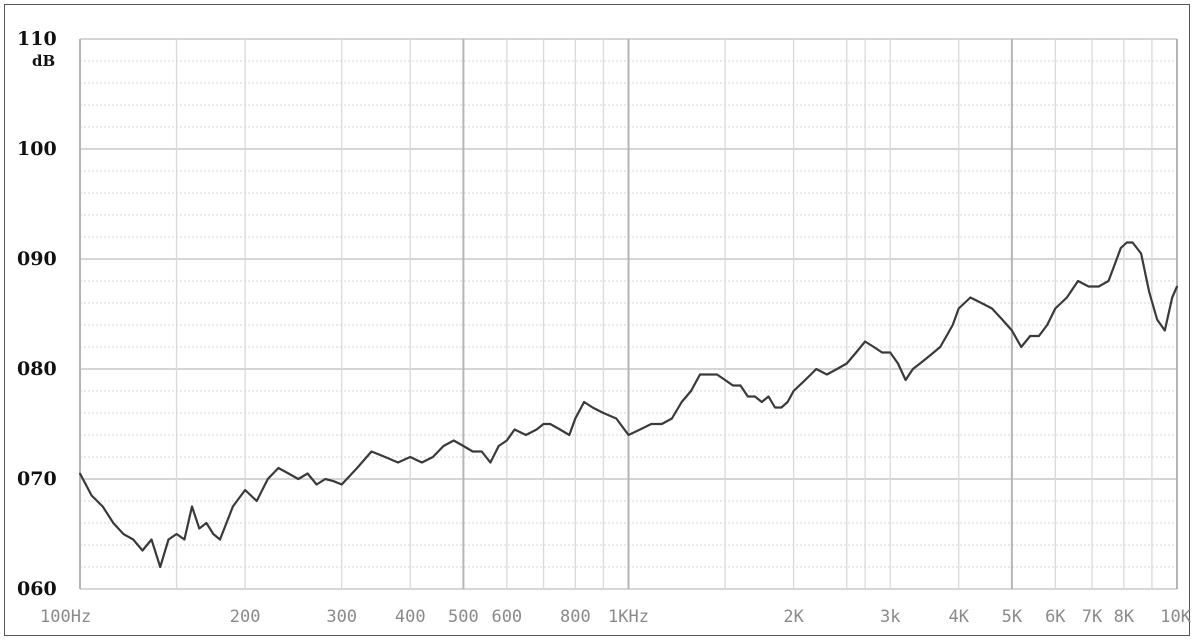 The width and height of the screenshot is (1196, 641). I want to click on x-tick-label: 6K, so click(1055, 617).